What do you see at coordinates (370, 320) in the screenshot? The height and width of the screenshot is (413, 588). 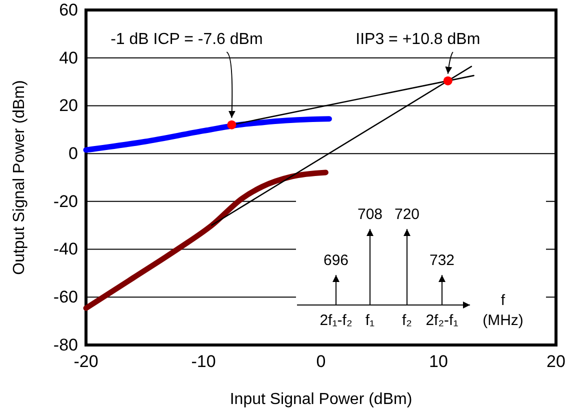 I see `annotation: f₁` at bounding box center [370, 320].